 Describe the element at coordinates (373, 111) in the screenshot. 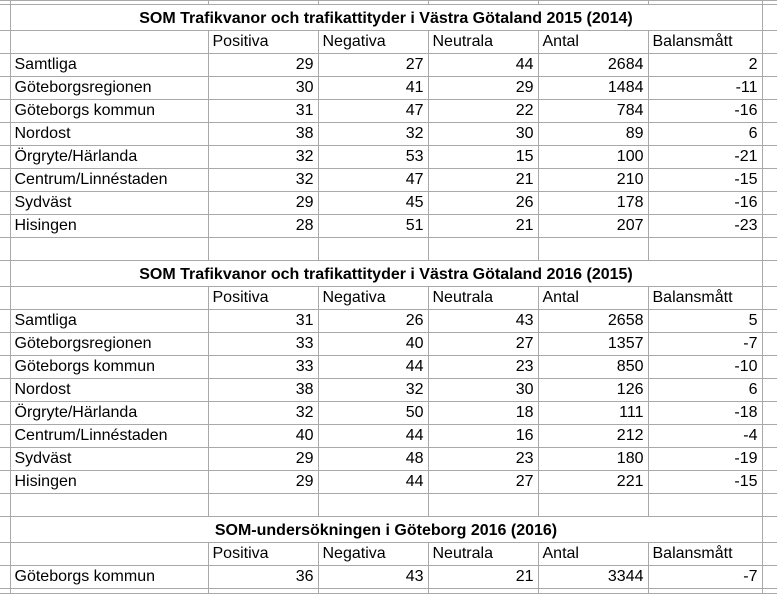

I see `value-cell: 47` at that location.